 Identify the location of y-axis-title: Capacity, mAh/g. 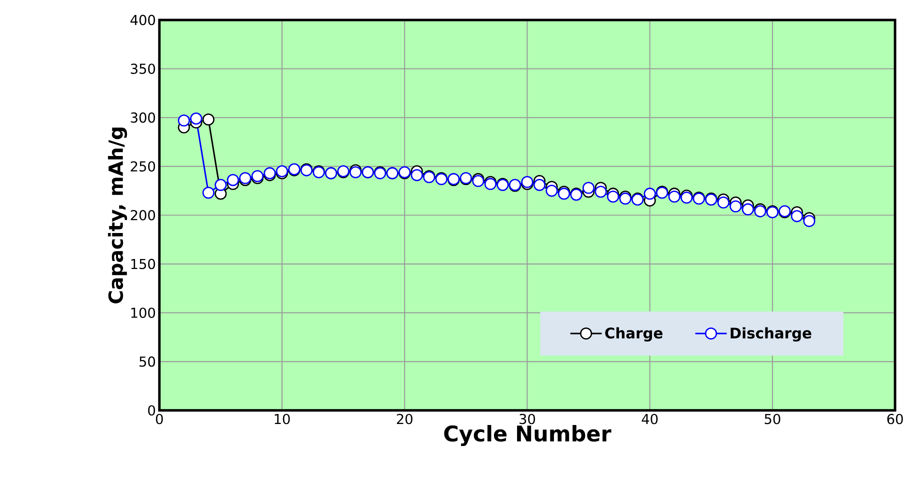
(118, 216).